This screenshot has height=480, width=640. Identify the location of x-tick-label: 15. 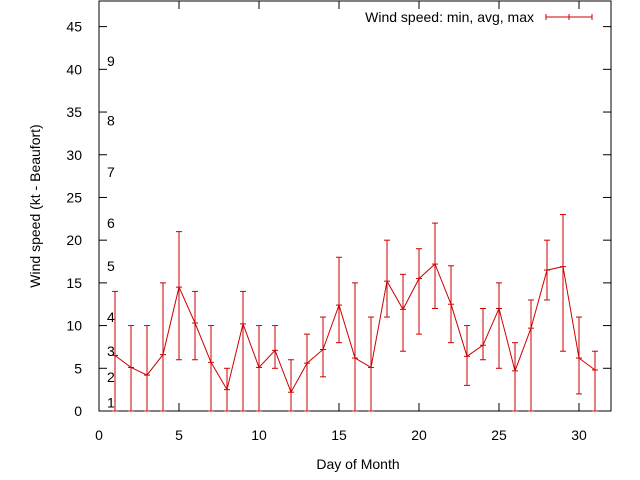
(339, 435).